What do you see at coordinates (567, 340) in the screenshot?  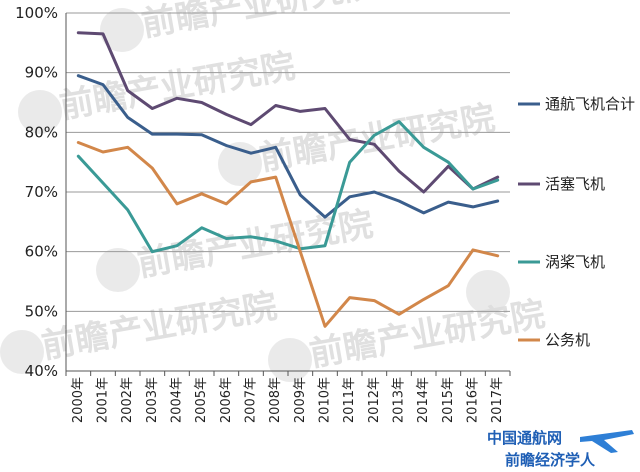 I see `legend-label: 公务机` at bounding box center [567, 340].